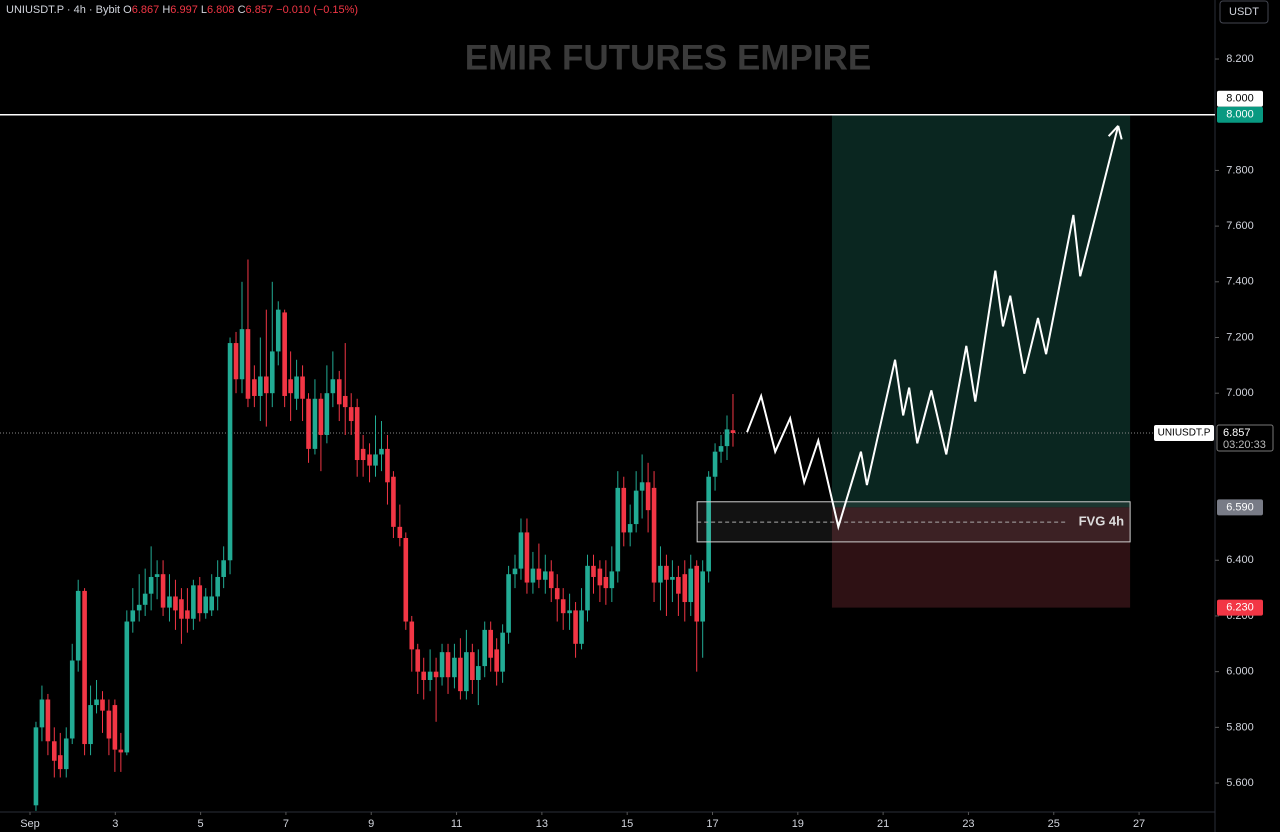 The image size is (1280, 832). Describe the element at coordinates (1240, 608) in the screenshot. I see `stop-price-label: 6.230` at that location.